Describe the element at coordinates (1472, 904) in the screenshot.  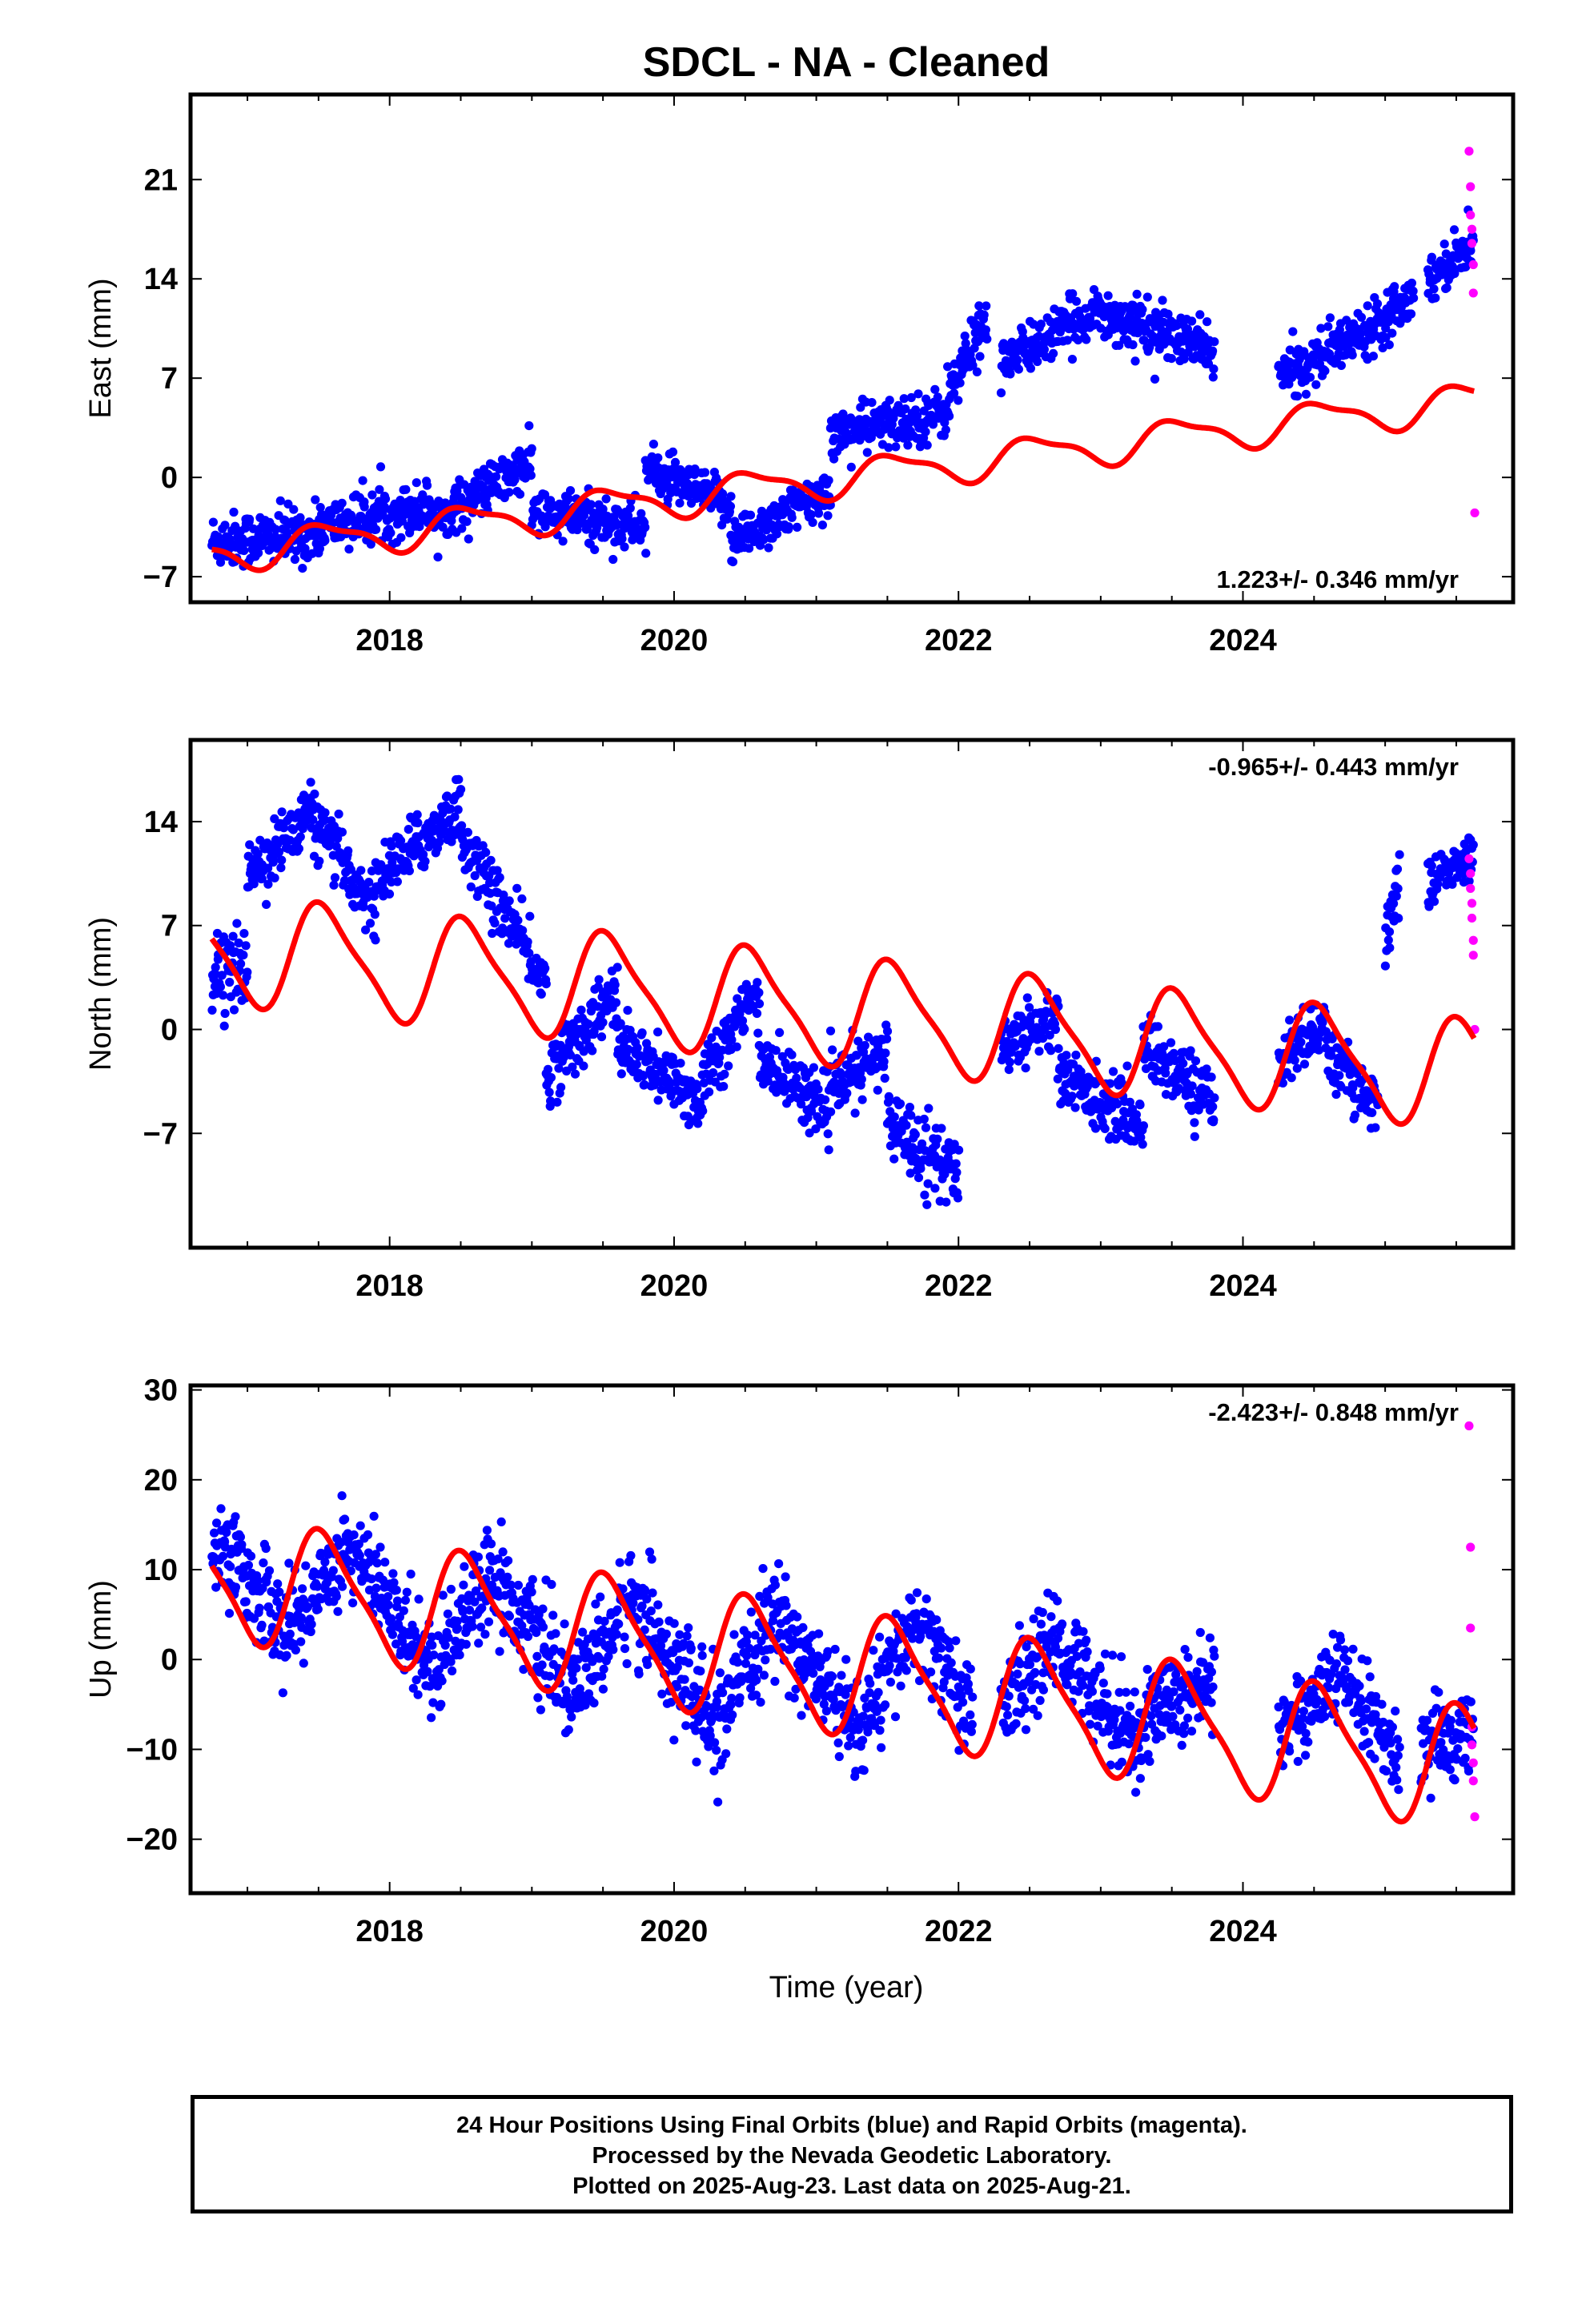
I see `rapid-orbit-point` at that location.